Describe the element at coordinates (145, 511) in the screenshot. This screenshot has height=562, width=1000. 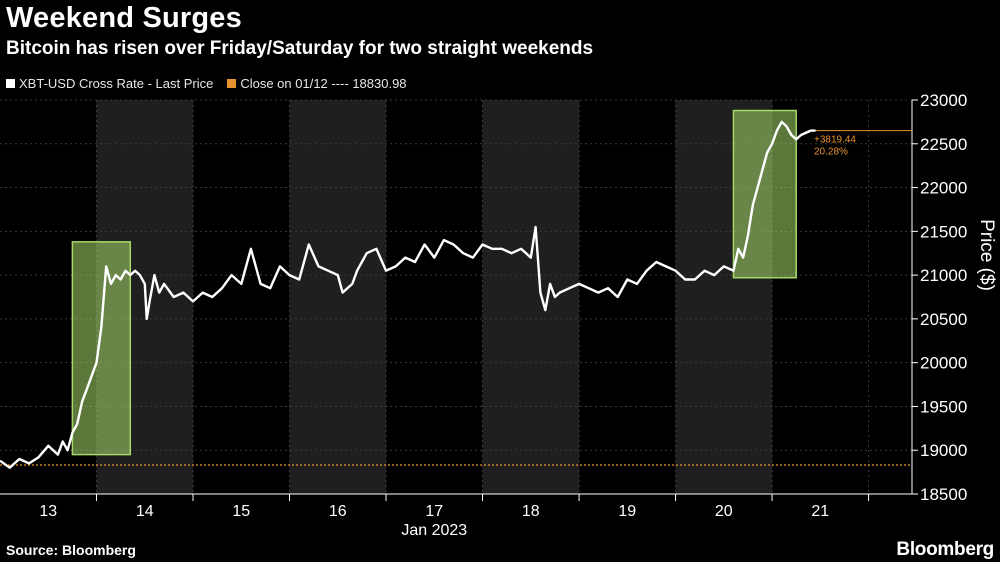
I see `x-tick-label: 14` at that location.